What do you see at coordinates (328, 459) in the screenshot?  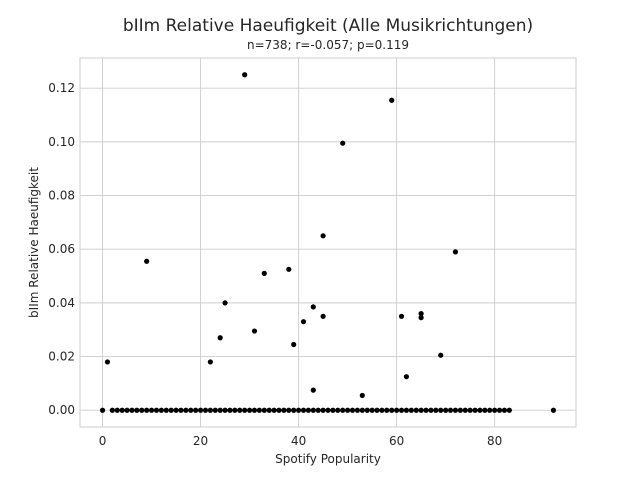 I see `x-axis-label: Spotify Popularity` at bounding box center [328, 459].